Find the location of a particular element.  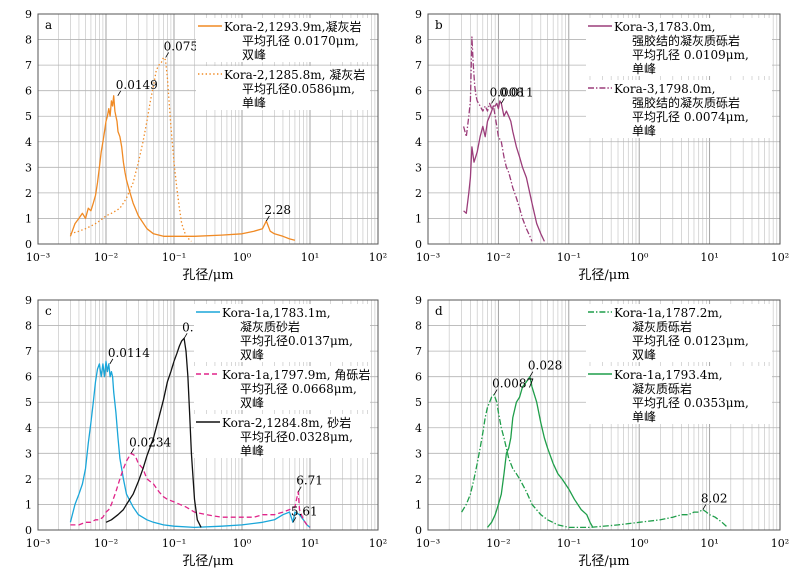

legend-entry-text: 平均孔径 0.0170μm, is located at coordinates (300, 41).